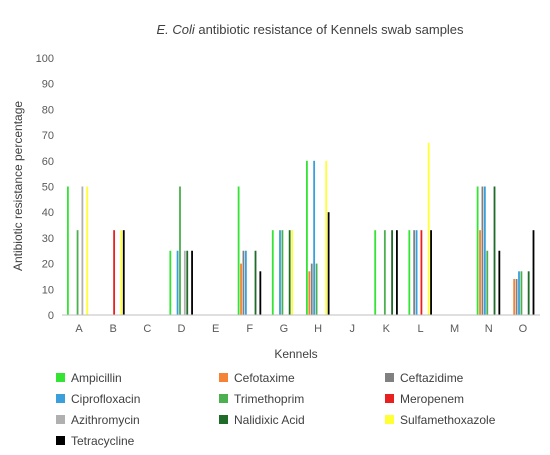 This screenshot has width=550, height=455. I want to click on legend-label-ciprofloxacin: Ciprofloxacin, so click(105, 399).